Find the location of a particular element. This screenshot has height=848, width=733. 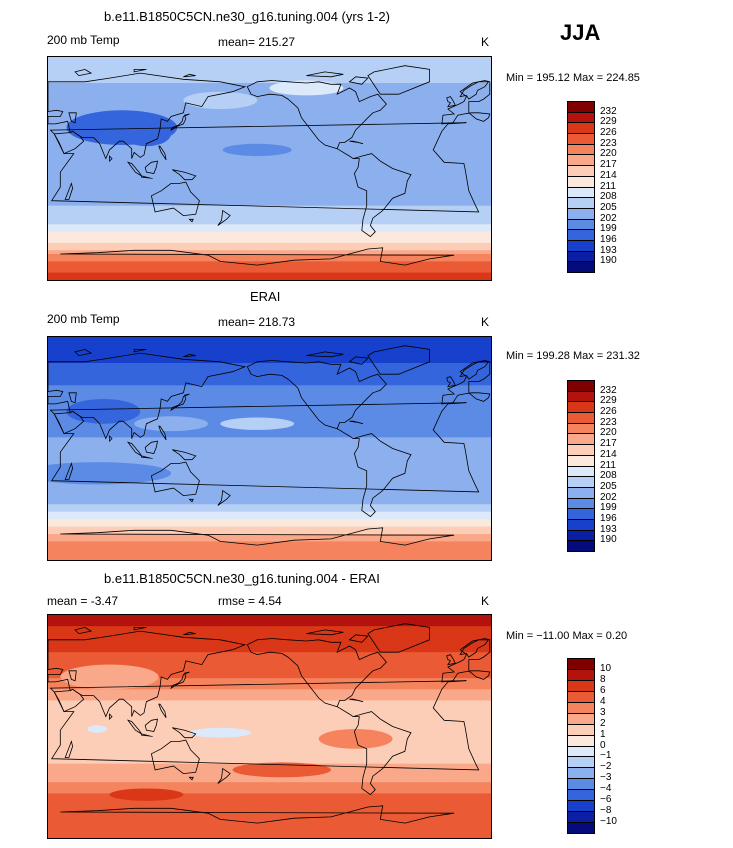

colorbar-label: 4 is located at coordinates (603, 701).